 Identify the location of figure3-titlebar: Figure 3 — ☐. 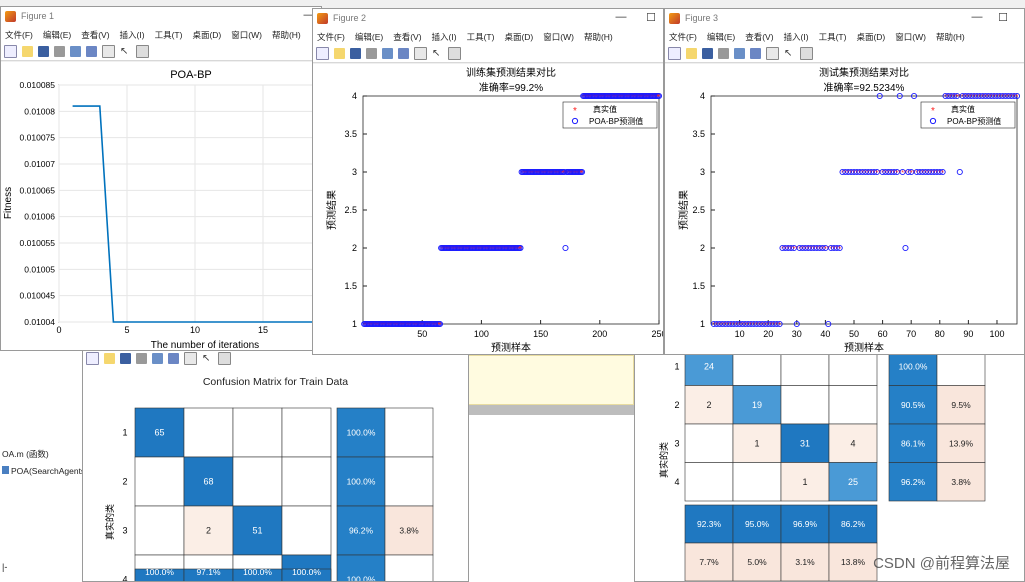
(844, 19).